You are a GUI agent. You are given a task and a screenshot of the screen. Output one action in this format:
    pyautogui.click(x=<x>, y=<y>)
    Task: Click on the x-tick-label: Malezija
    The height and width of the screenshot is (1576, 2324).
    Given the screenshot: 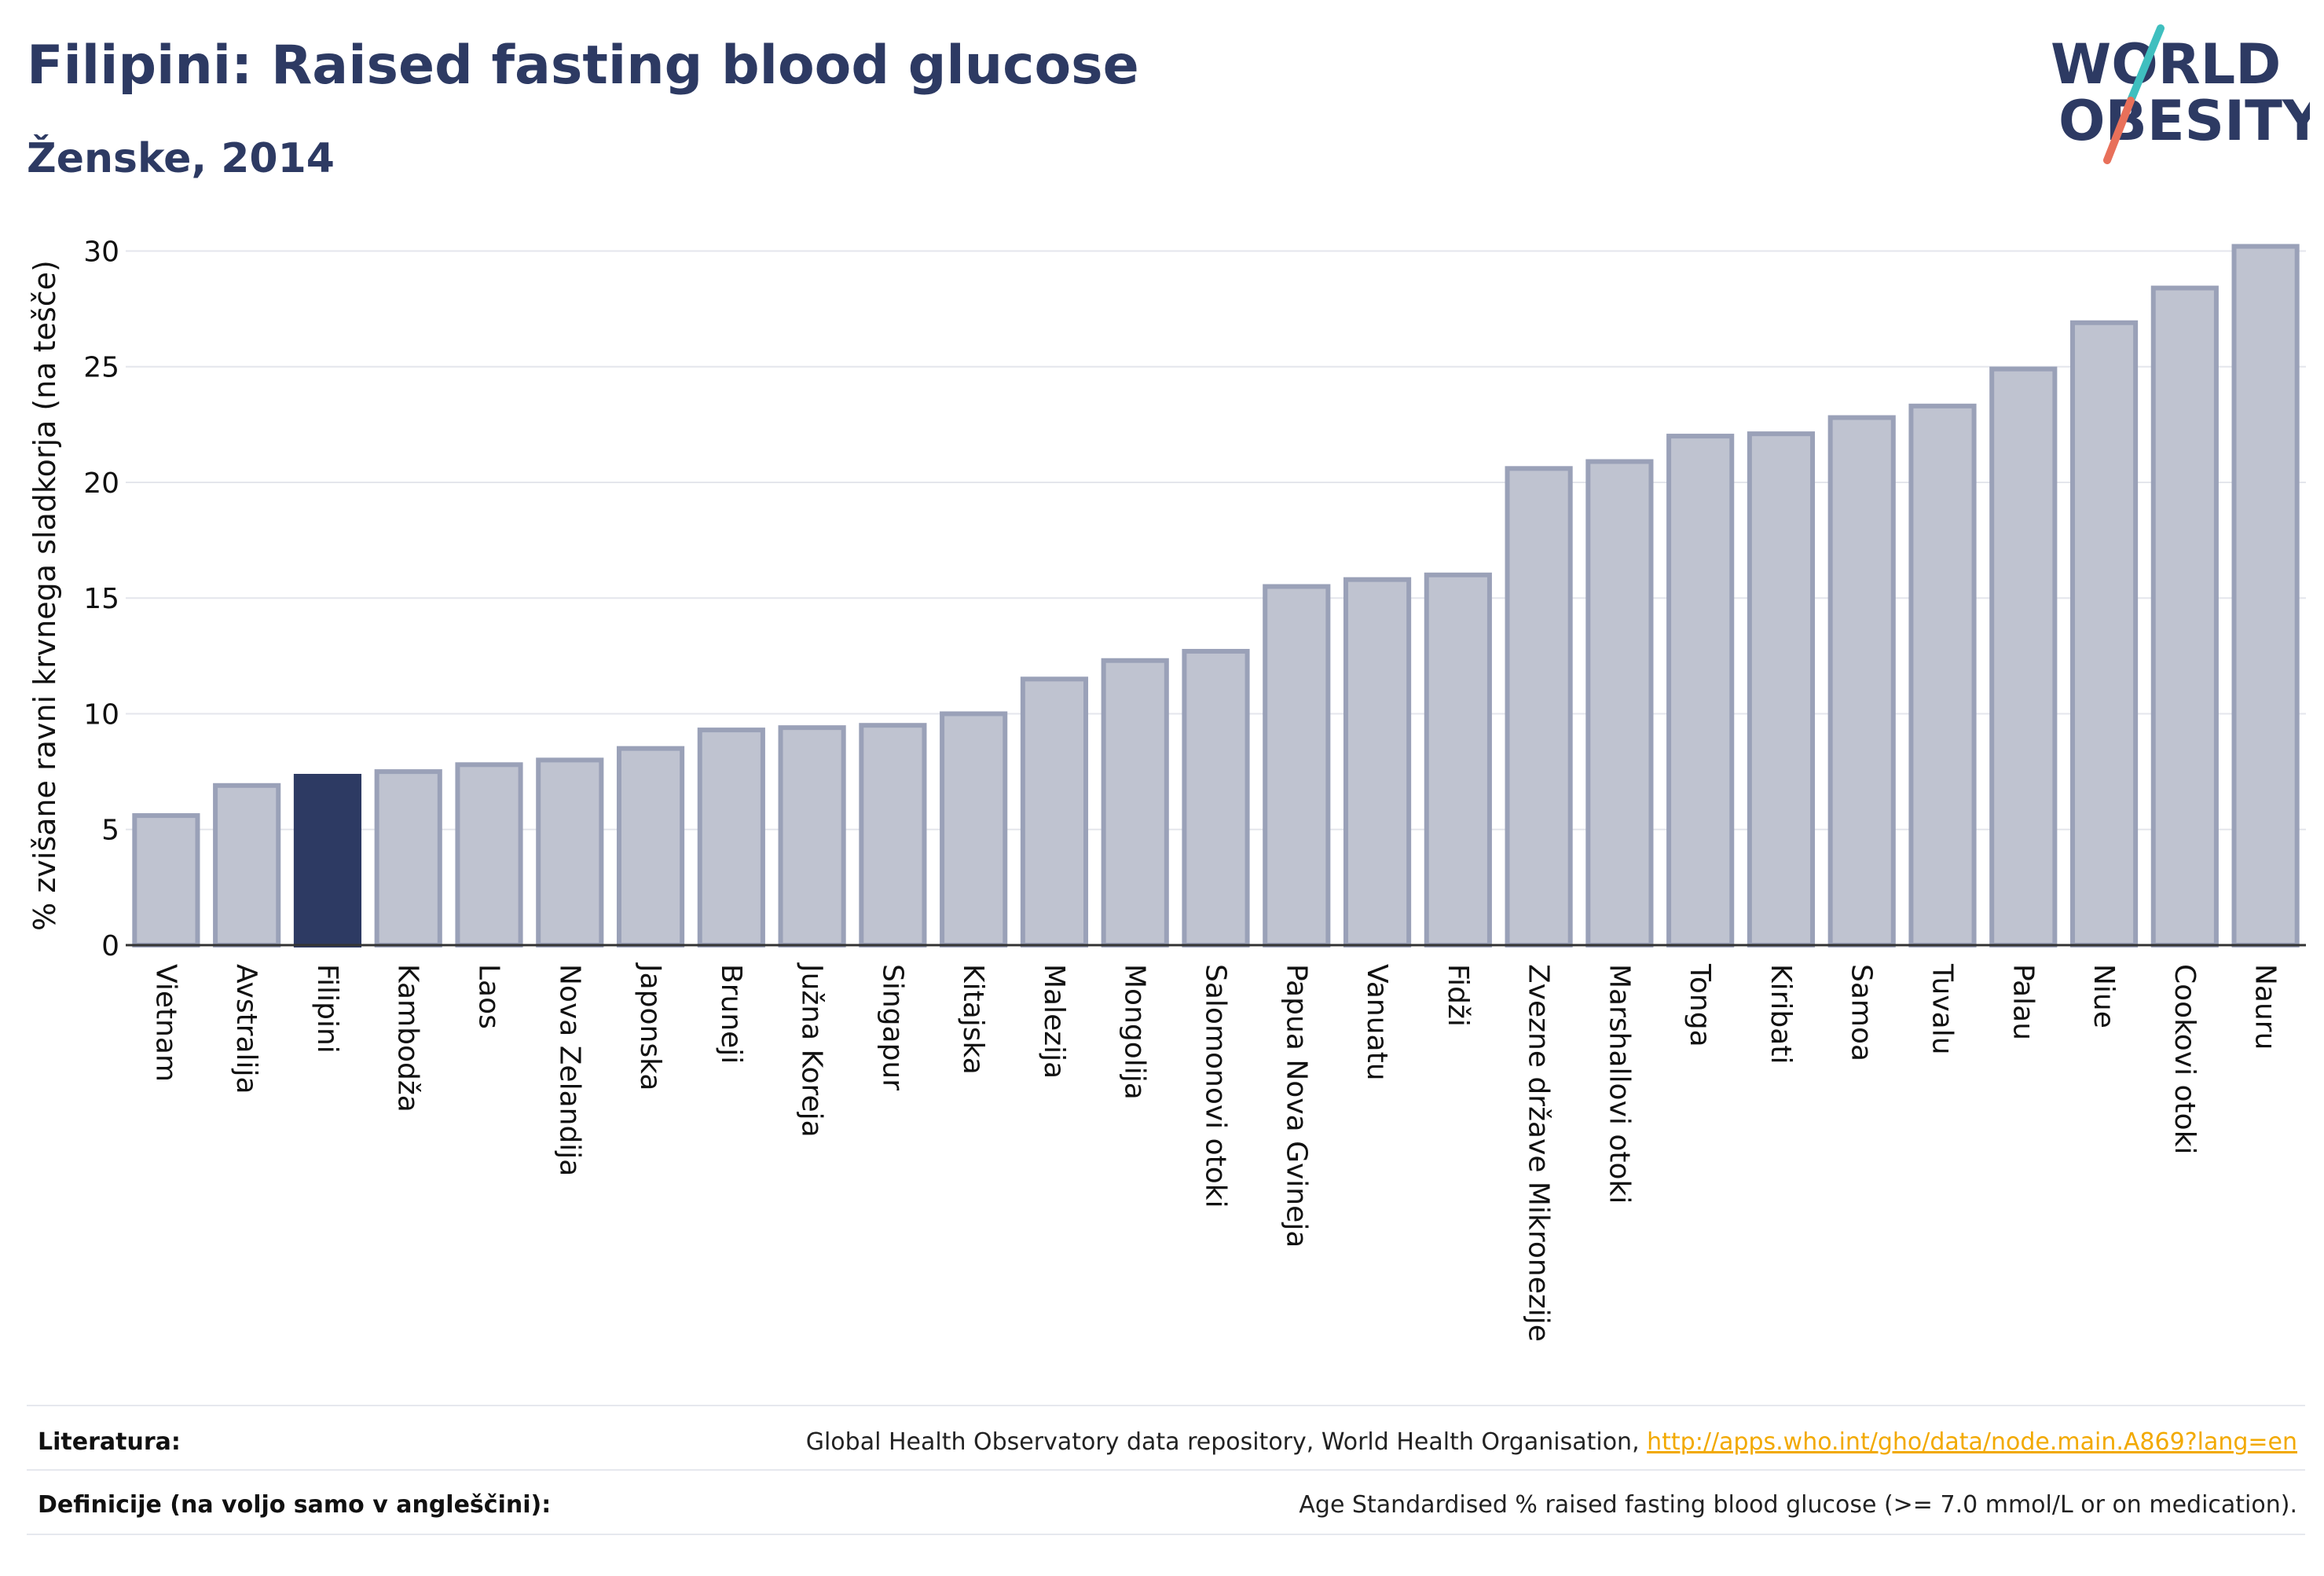 What is the action you would take?
    pyautogui.click(x=1054, y=1021)
    